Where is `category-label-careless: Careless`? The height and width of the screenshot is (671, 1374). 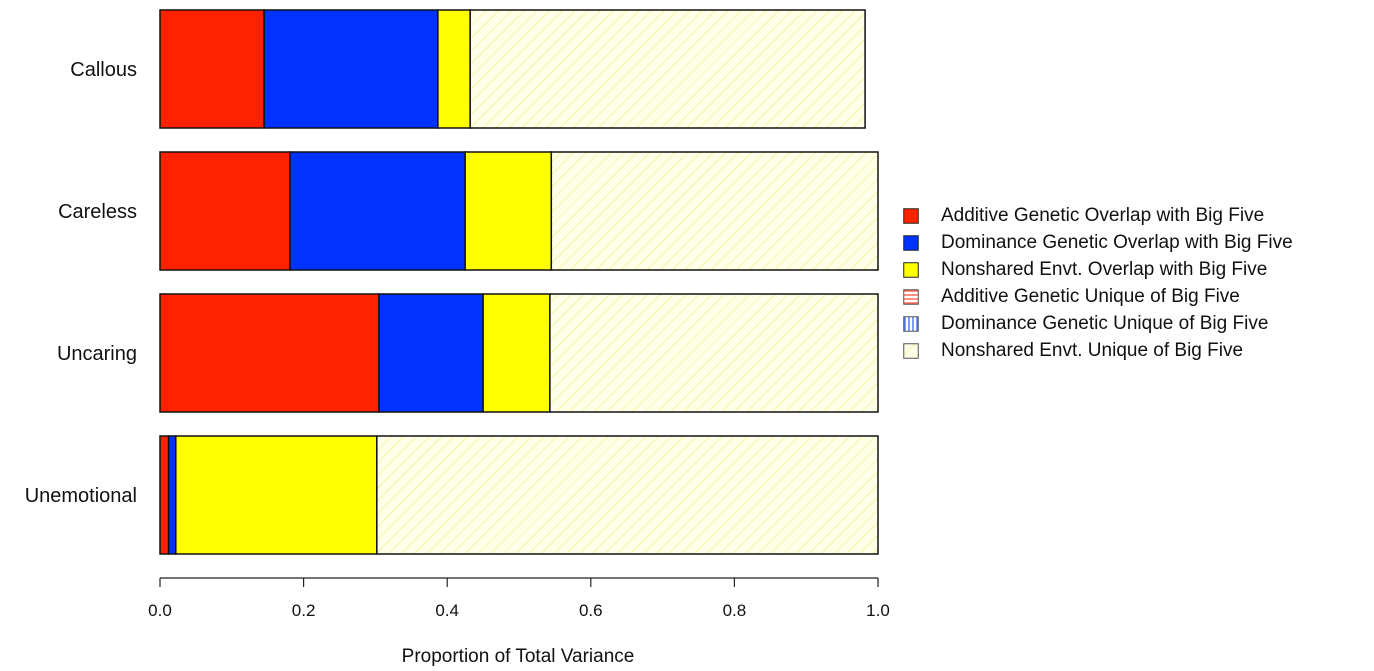 category-label-careless: Careless is located at coordinates (97, 212).